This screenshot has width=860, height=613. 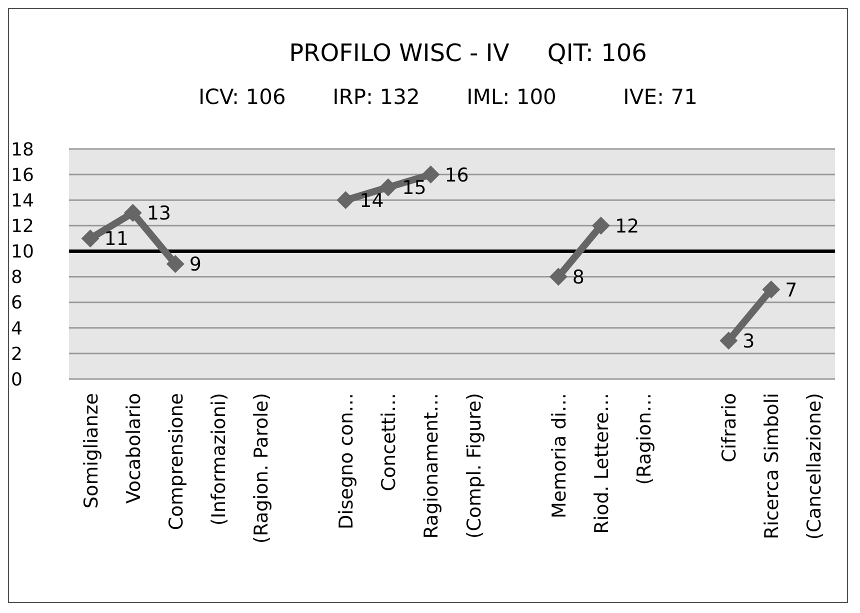 I want to click on y-tick-label: 10, so click(x=22, y=252).